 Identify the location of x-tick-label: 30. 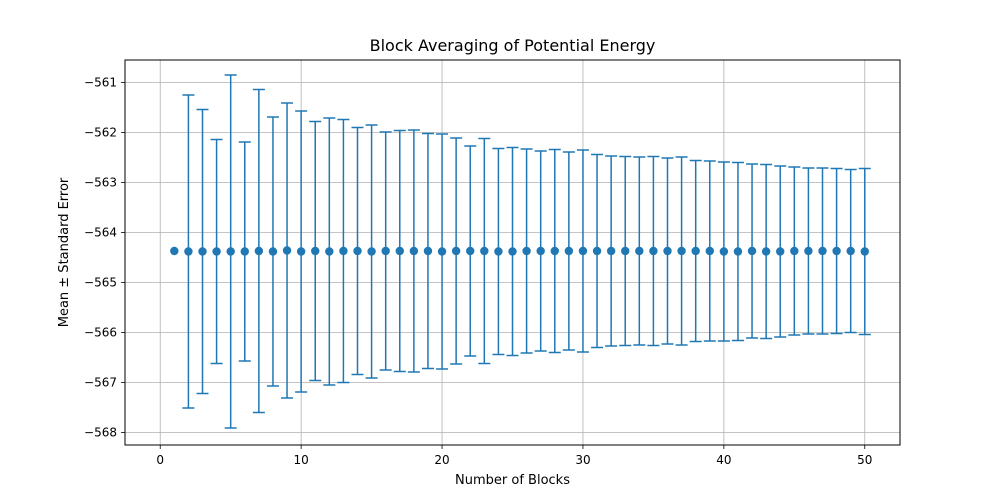
(582, 460).